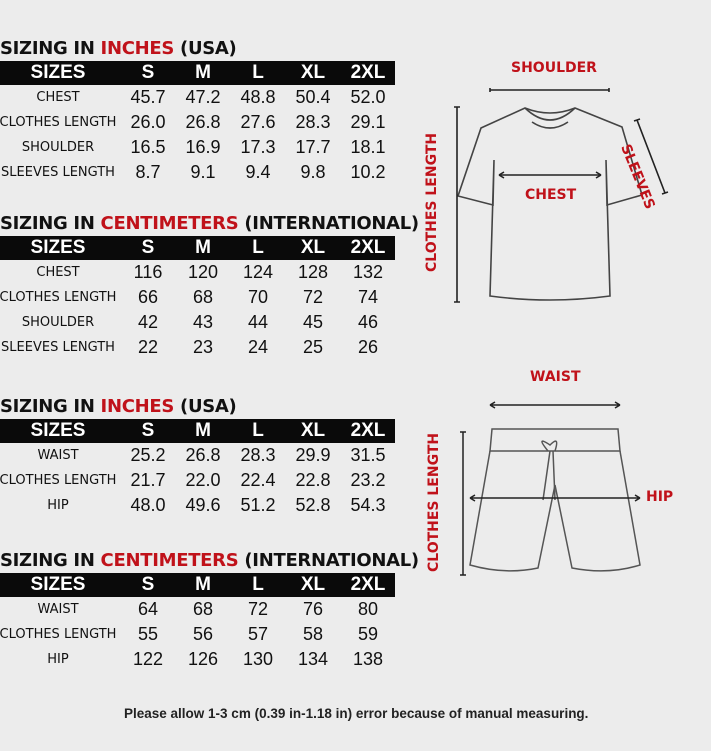 This screenshot has height=751, width=711. I want to click on size-value: 52.8, so click(313, 505).